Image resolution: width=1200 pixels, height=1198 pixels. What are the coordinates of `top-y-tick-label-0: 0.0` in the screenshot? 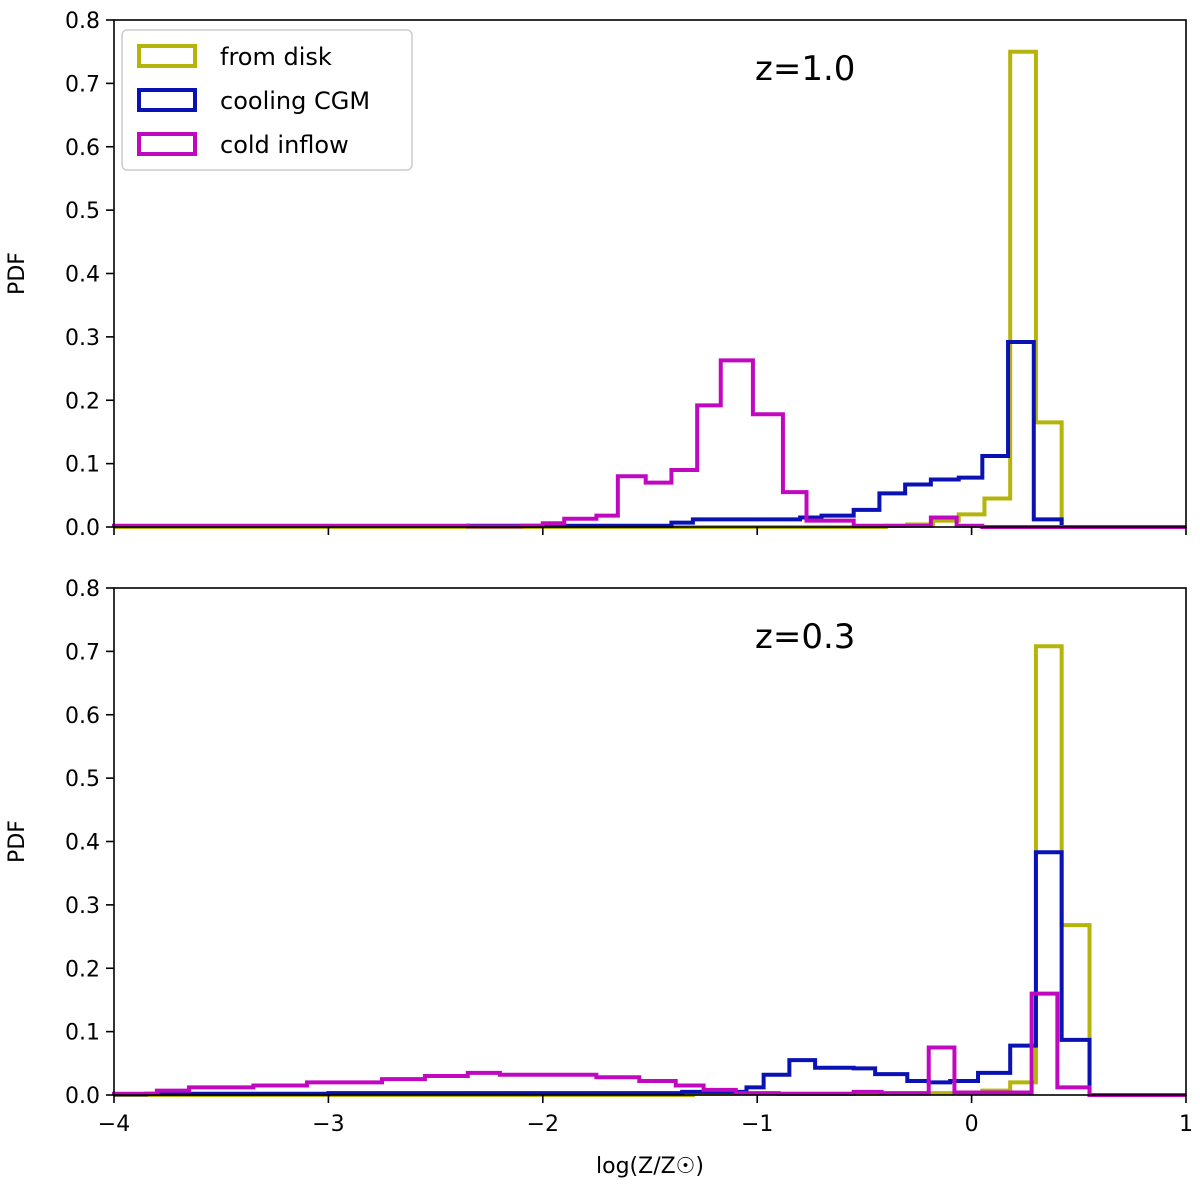 It's located at (82, 528).